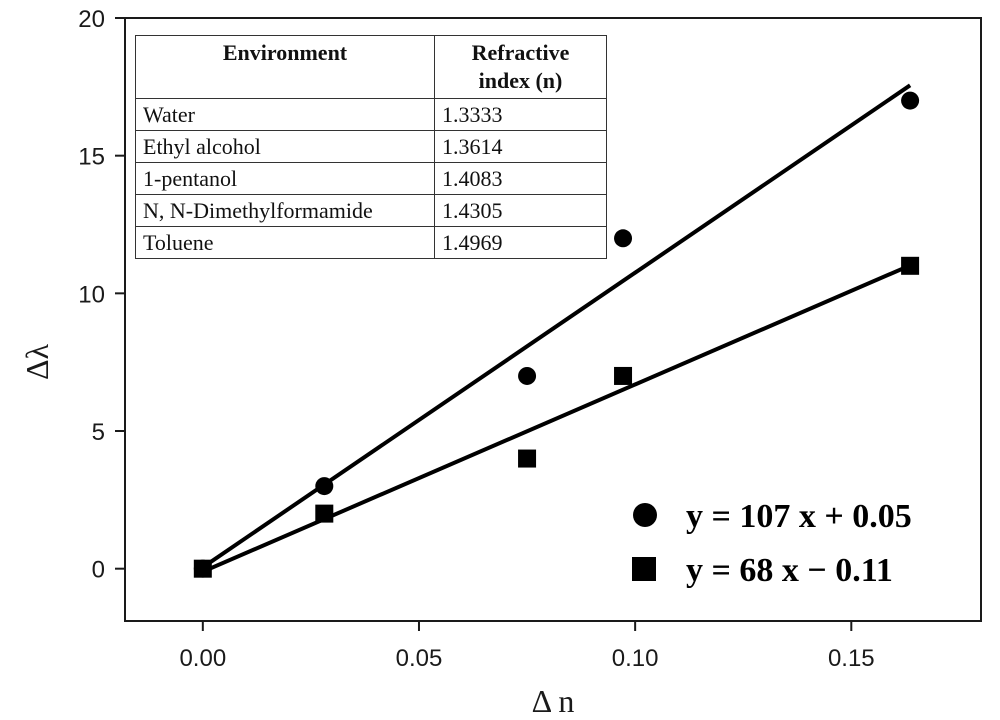  Describe the element at coordinates (772, 543) in the screenshot. I see `legend: y = 107 x + 0.05 y = 68 x − 0.11` at that location.